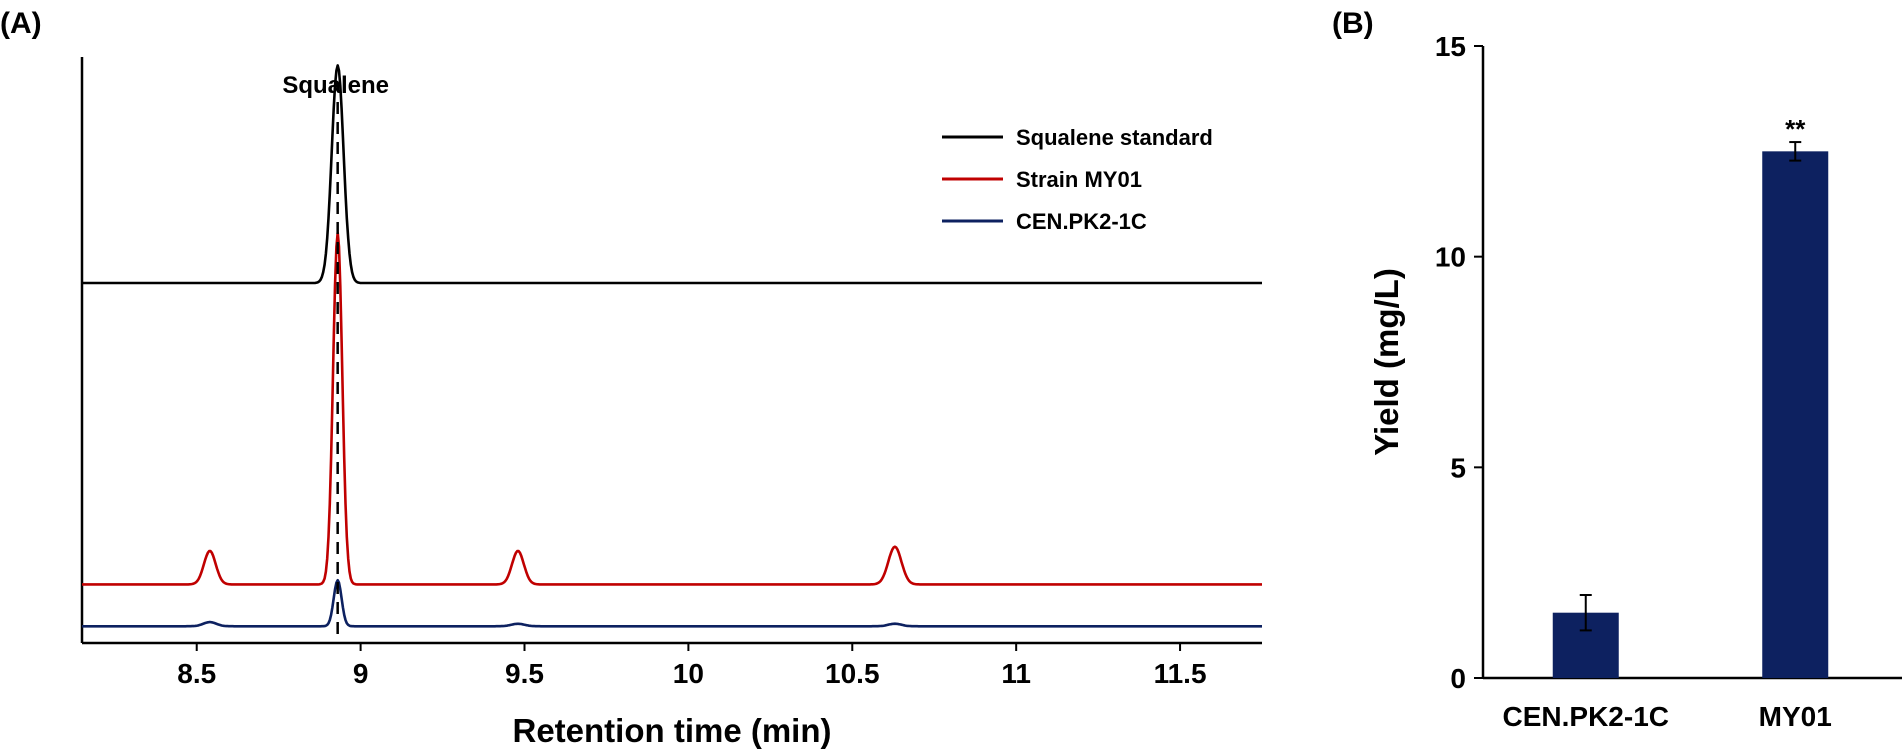  What do you see at coordinates (672, 603) in the screenshot?
I see `trace-line` at bounding box center [672, 603].